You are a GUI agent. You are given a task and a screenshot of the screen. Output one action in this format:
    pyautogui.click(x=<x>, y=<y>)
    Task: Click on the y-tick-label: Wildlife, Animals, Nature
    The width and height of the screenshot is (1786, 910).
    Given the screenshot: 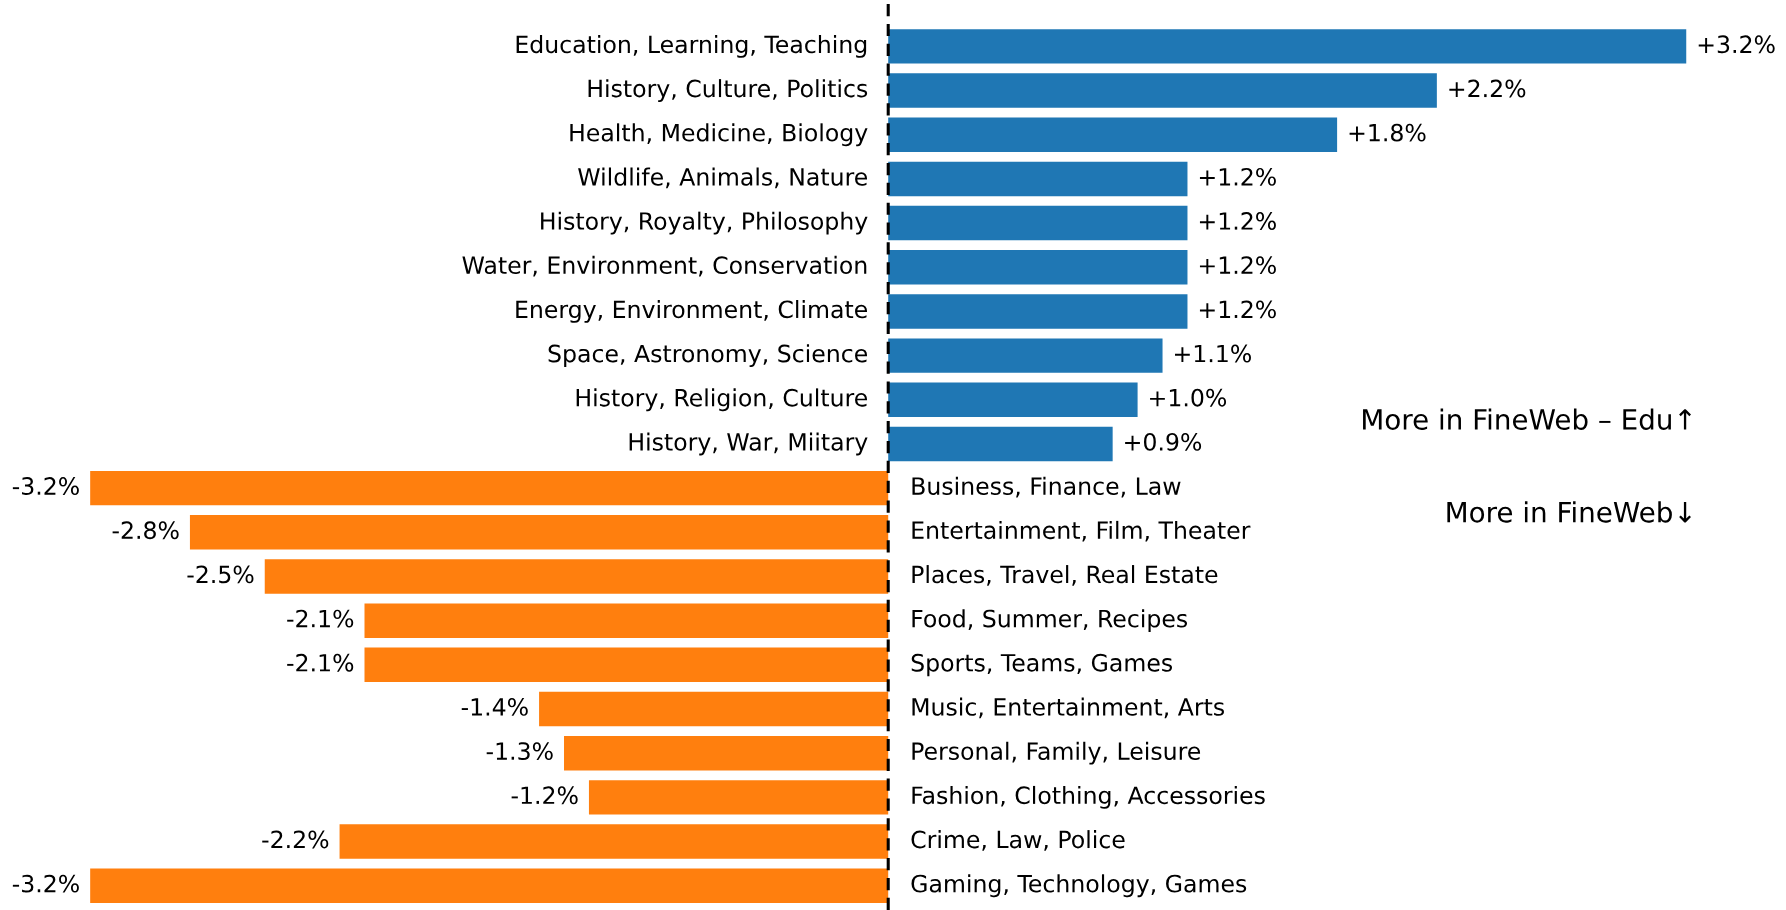 What is the action you would take?
    pyautogui.click(x=723, y=178)
    